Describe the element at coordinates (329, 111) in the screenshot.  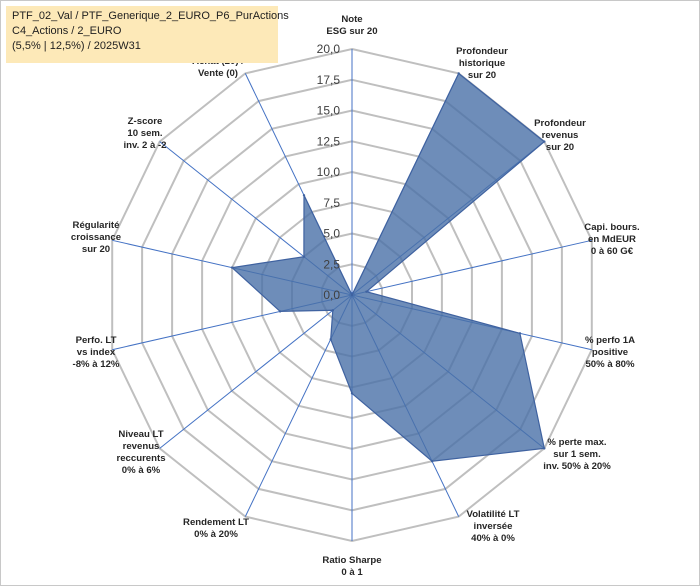
I see `tick-label-6: 15,0` at that location.